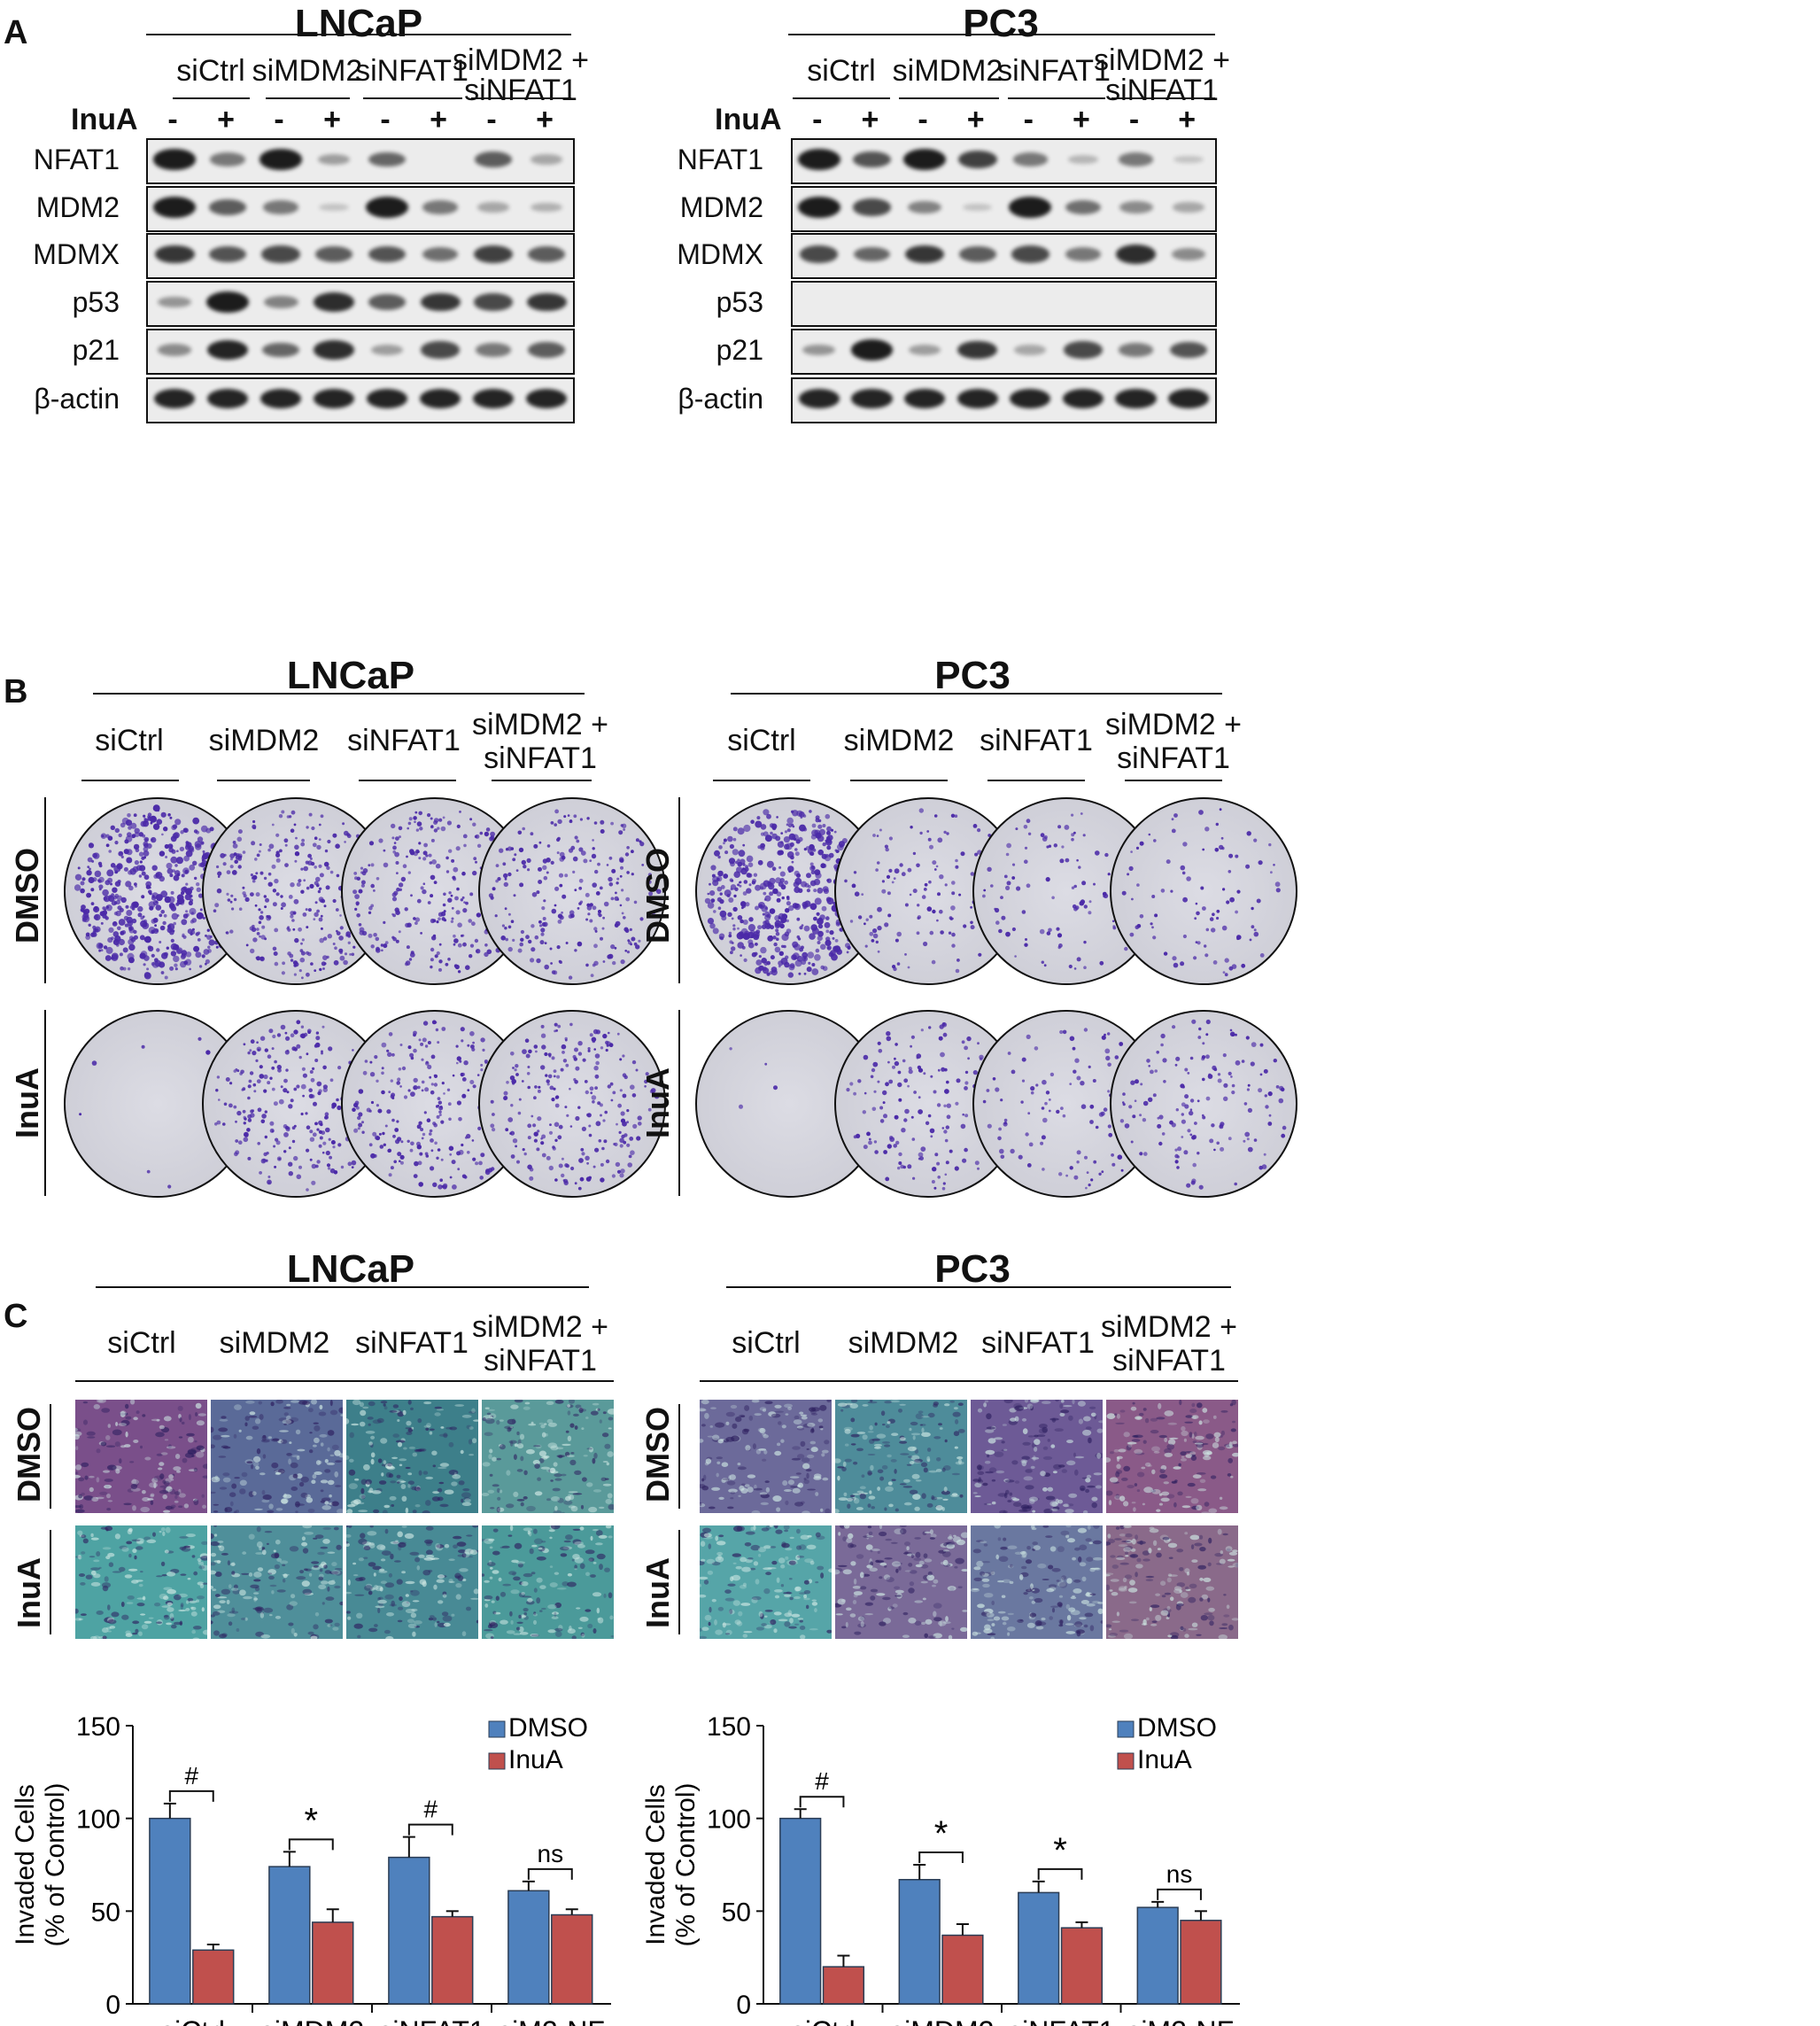 The width and height of the screenshot is (1820, 2026). What do you see at coordinates (540, 1361) in the screenshot?
I see `invasion-group-combo-line2-LNCaP: siNFAT1` at bounding box center [540, 1361].